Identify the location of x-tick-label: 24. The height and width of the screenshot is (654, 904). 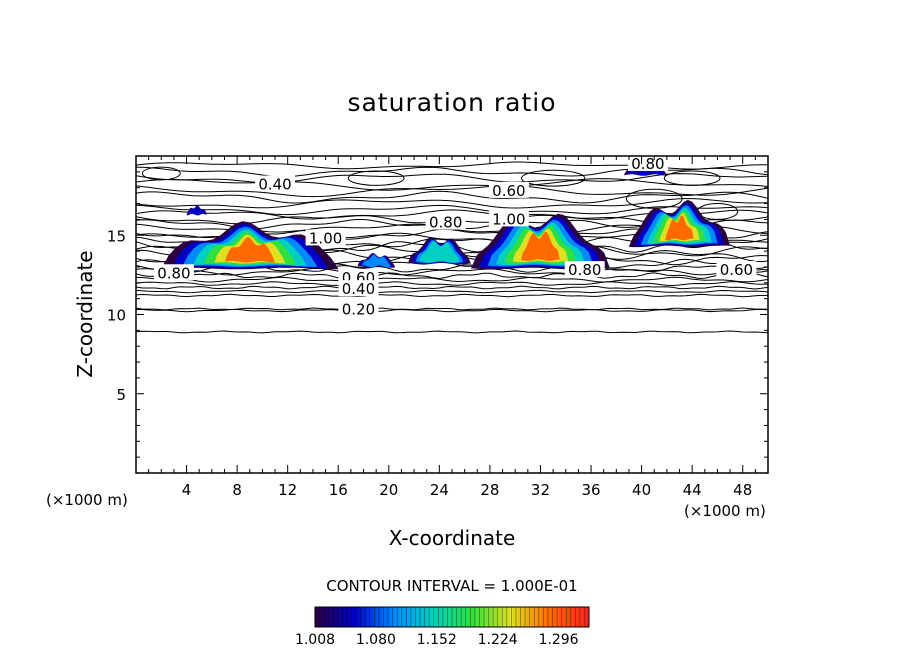
(439, 490).